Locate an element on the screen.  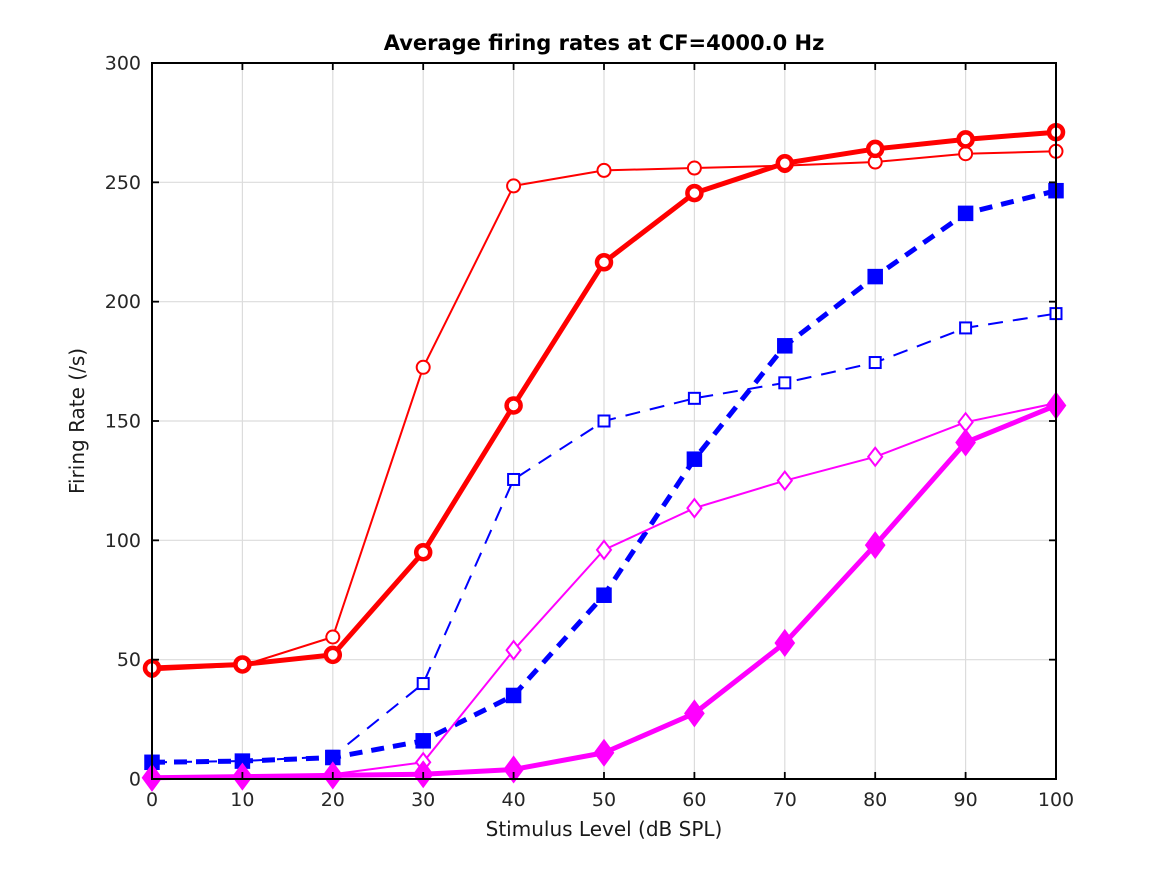
y-tick-label: 50 is located at coordinates (129, 660).